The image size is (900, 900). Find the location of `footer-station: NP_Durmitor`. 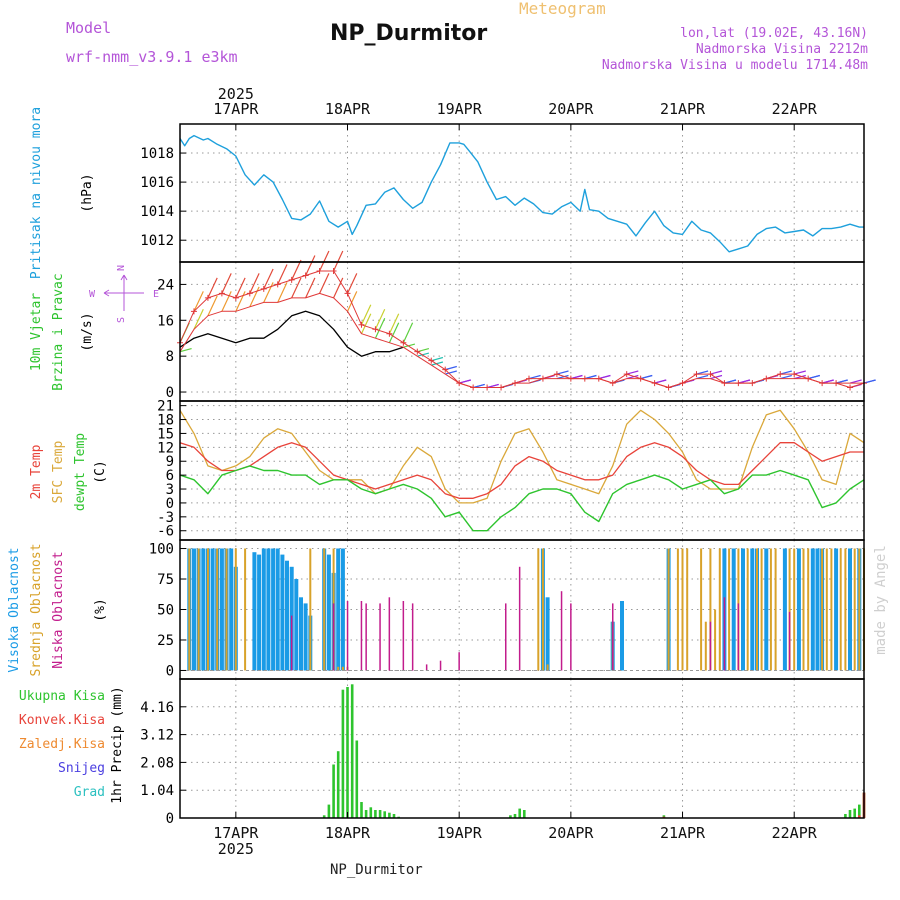

footer-station: NP_Durmitor is located at coordinates (376, 870).